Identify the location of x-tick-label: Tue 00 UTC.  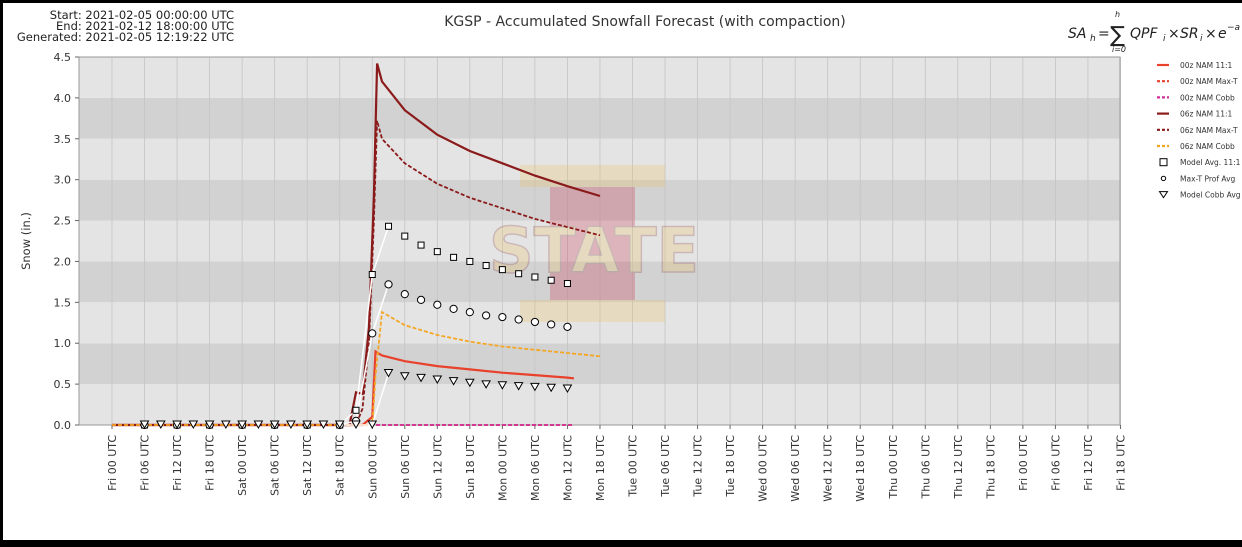
(633, 466).